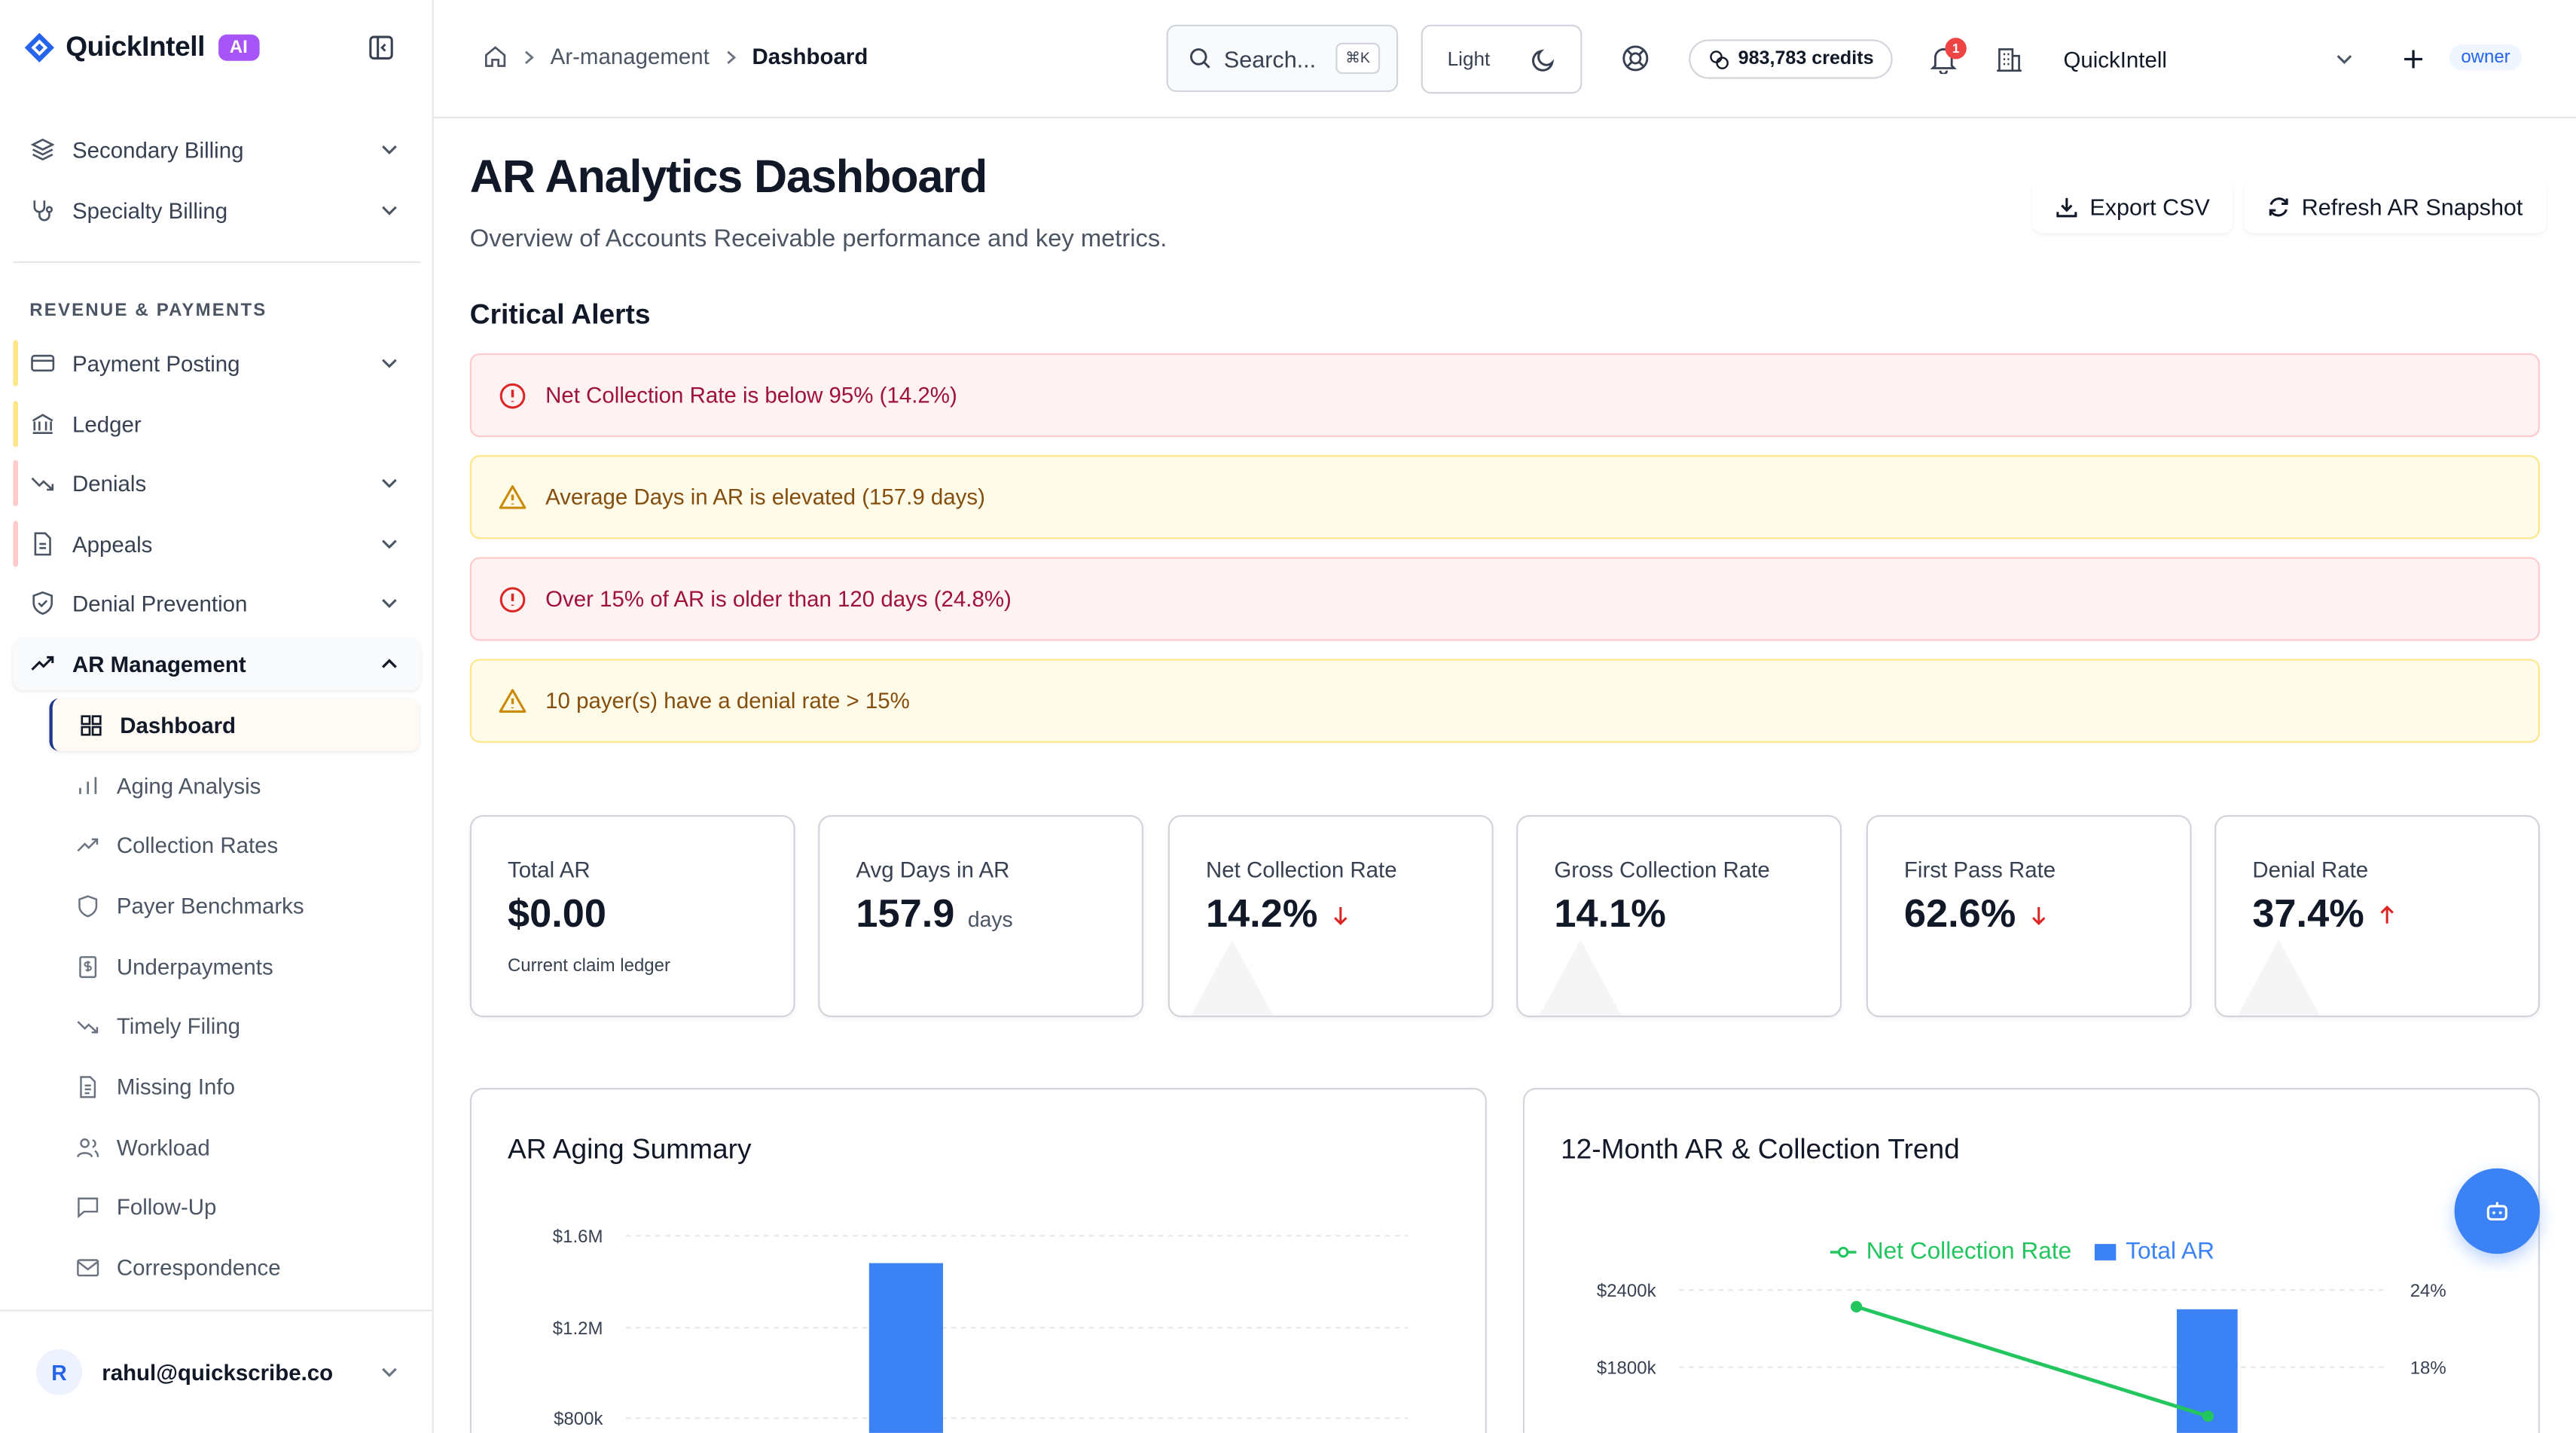  I want to click on breadcrumb-item: Ar-management, so click(630, 56).